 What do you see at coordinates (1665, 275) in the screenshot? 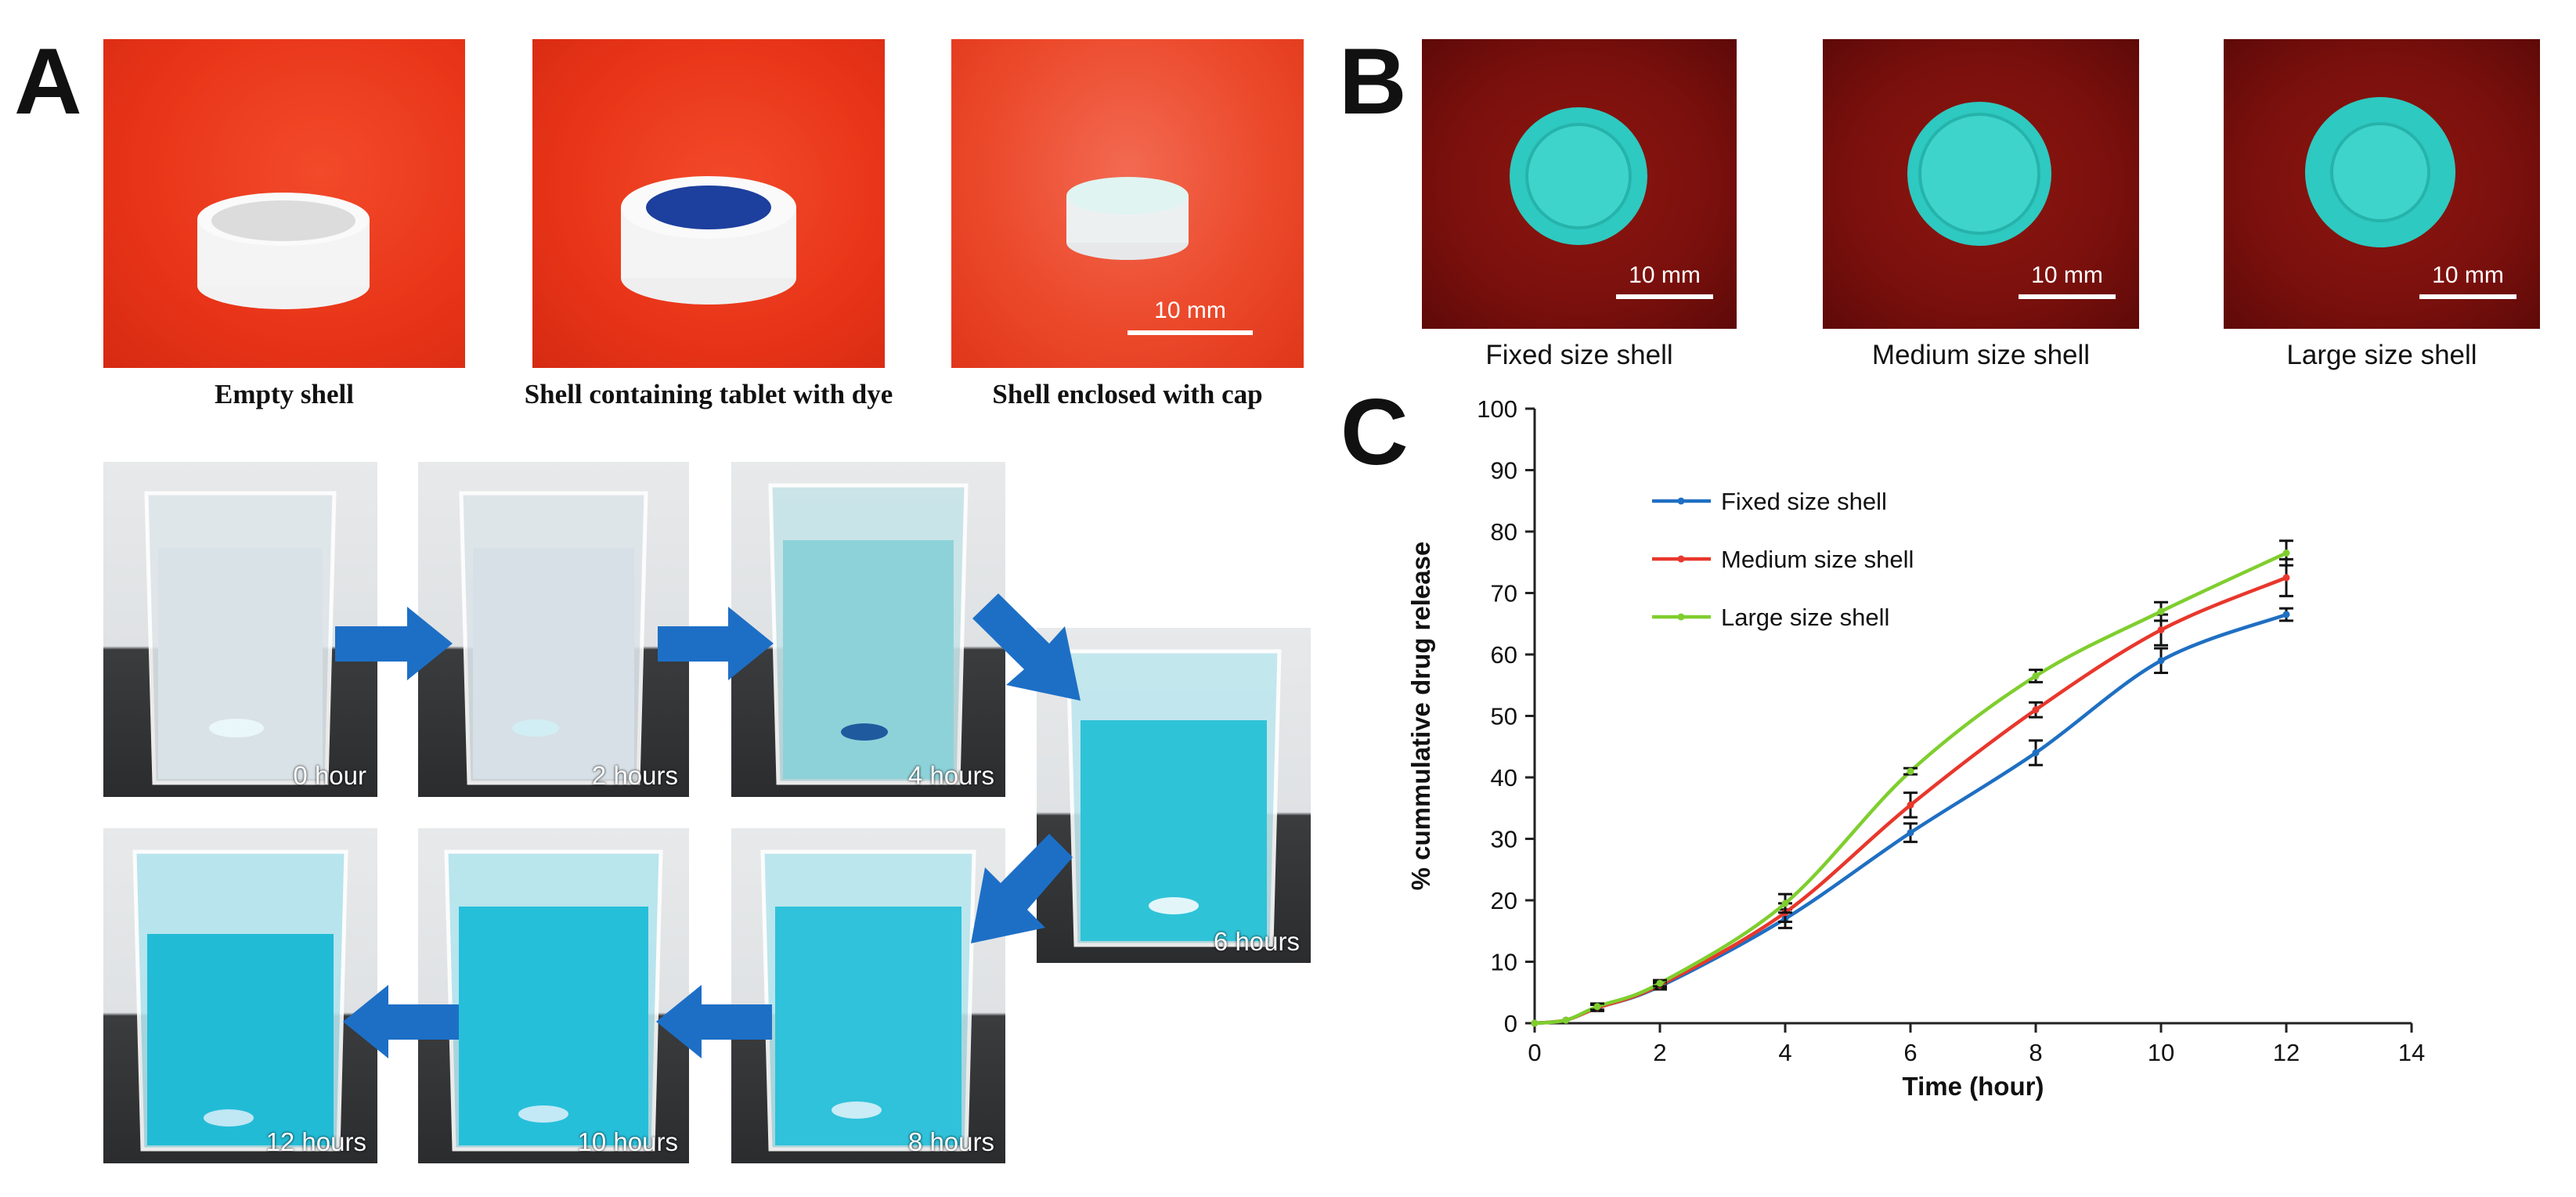
I see `scale-label-fixed: 10 mm` at bounding box center [1665, 275].